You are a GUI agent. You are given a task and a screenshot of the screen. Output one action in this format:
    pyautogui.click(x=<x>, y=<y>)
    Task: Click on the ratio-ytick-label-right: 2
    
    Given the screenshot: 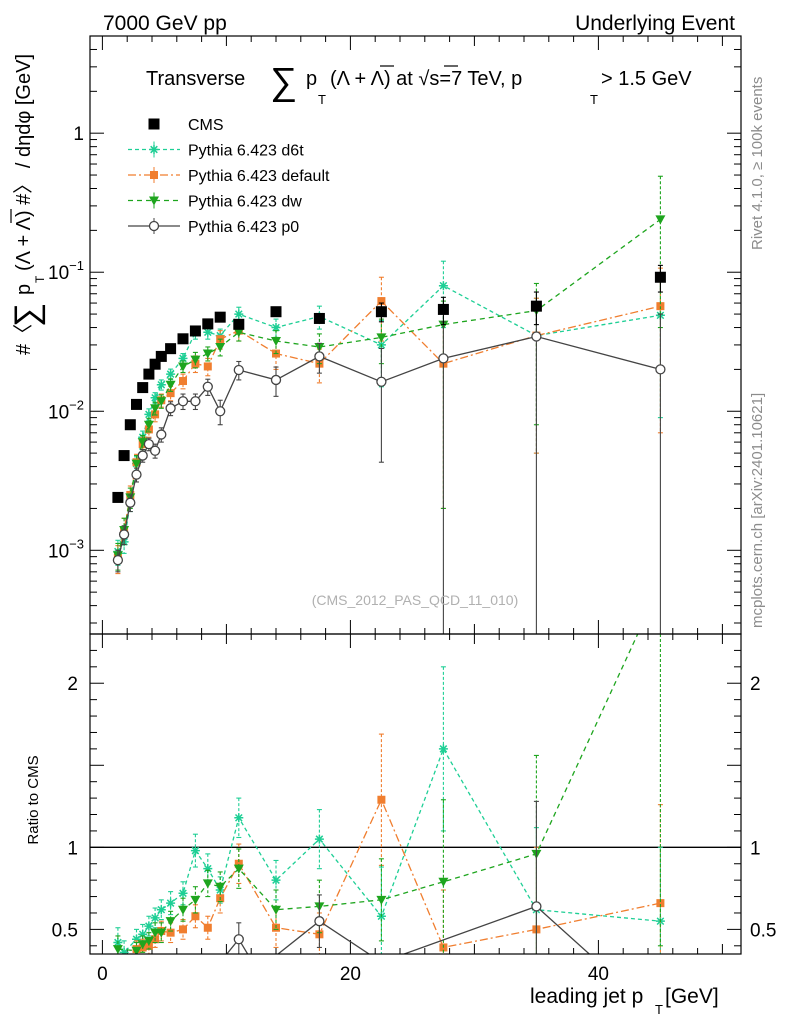 What is the action you would take?
    pyautogui.click(x=755, y=684)
    